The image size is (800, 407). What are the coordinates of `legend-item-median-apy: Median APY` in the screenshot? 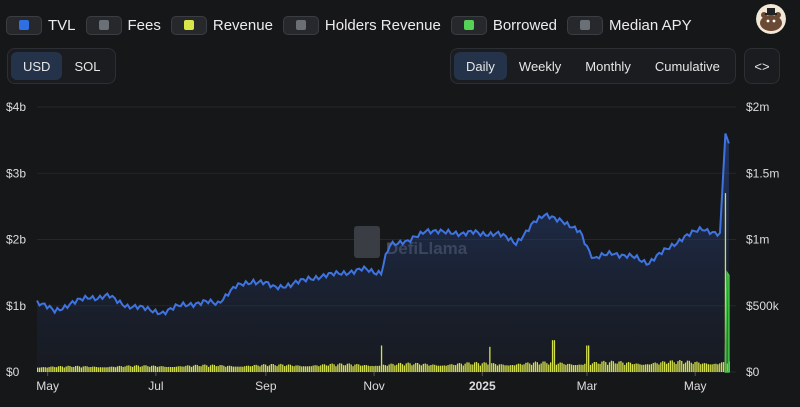 It's located at (629, 25).